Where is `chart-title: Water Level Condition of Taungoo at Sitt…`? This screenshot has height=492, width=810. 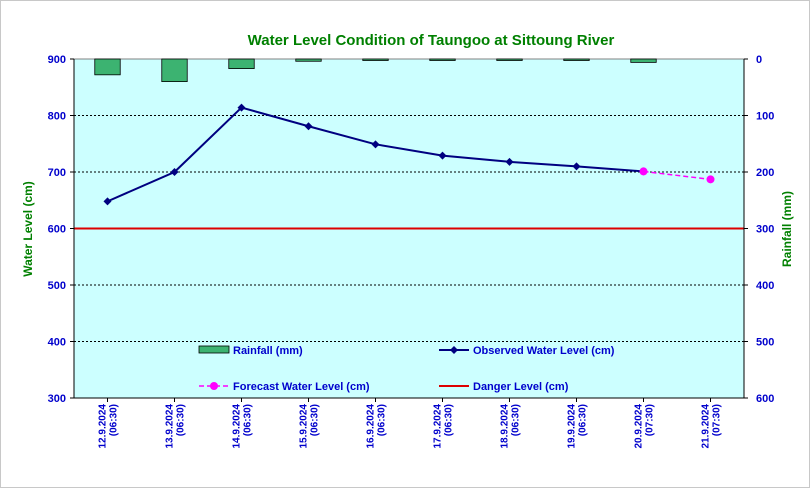
chart-title: Water Level Condition of Taungoo at Sitt… is located at coordinates (431, 40).